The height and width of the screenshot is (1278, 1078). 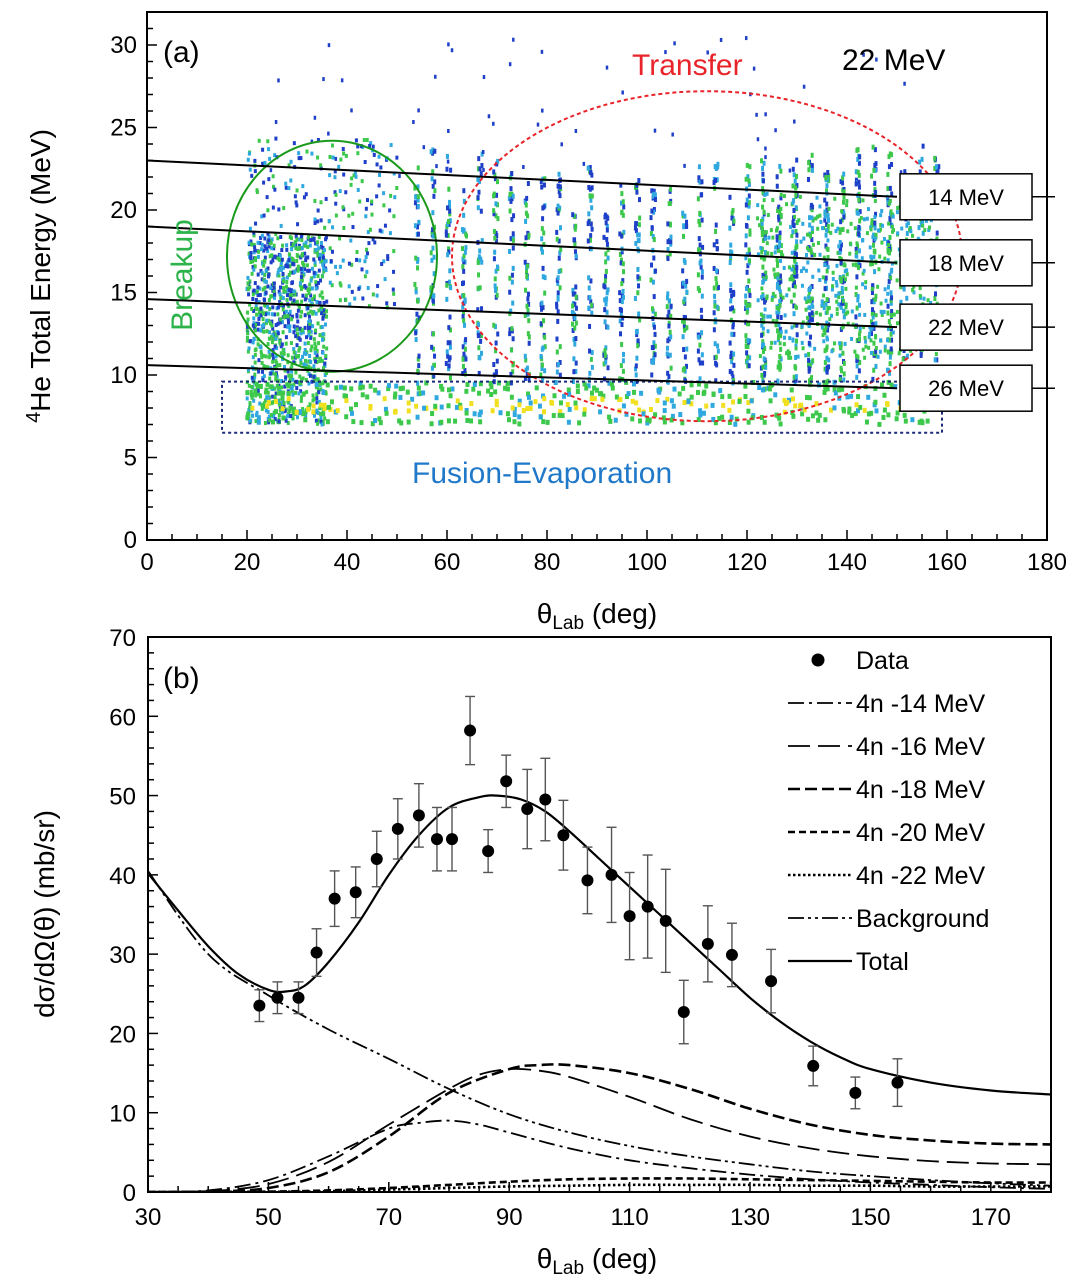 I want to click on x-tick-label-a: 180, so click(x=1047, y=562).